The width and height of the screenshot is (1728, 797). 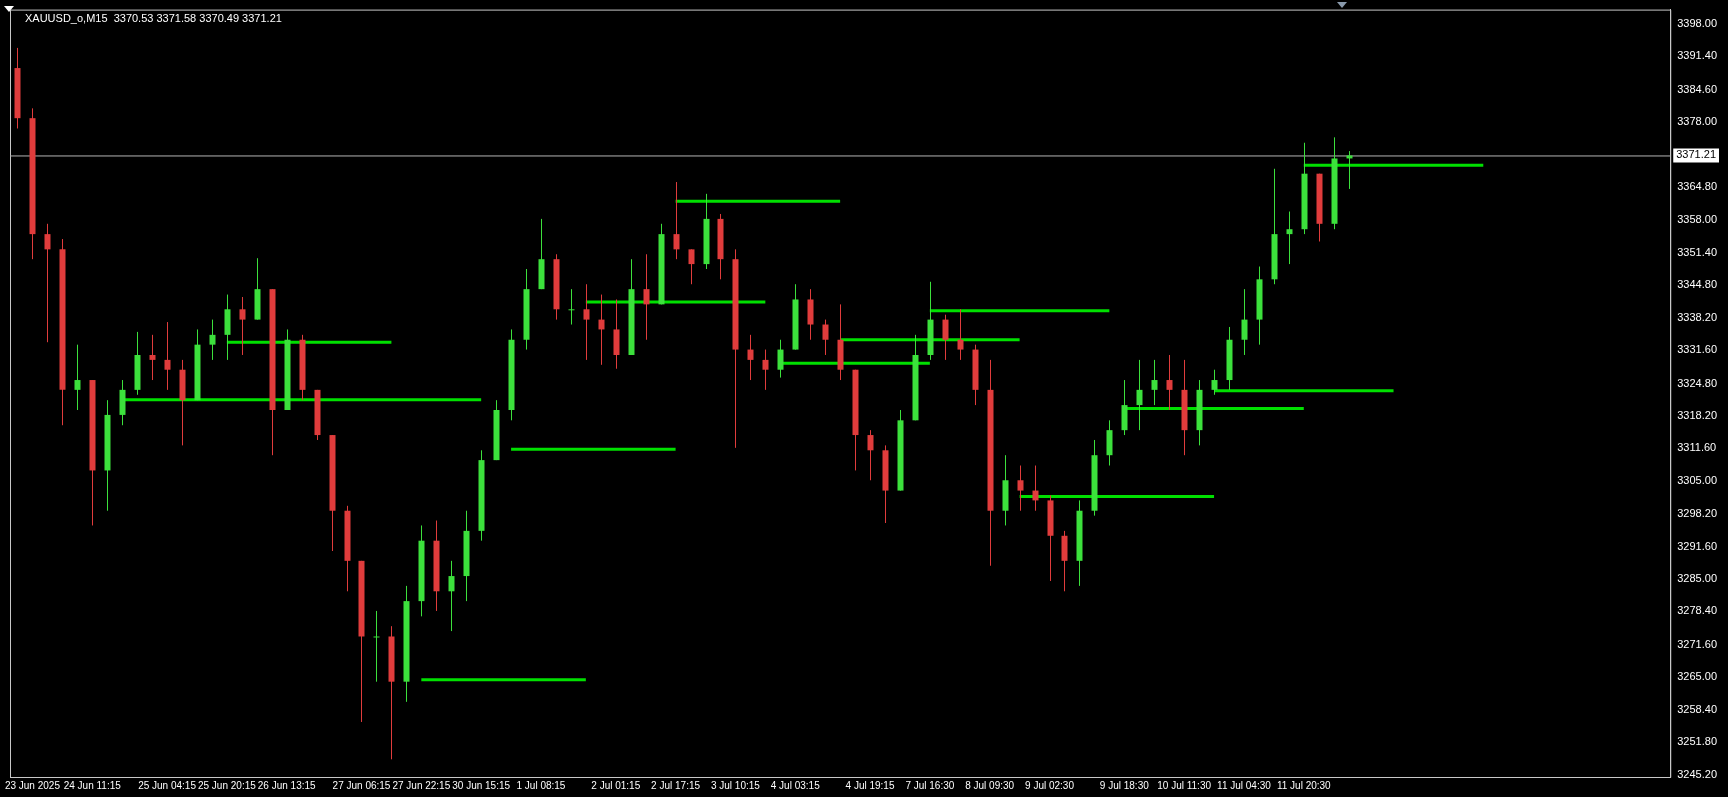 I want to click on x-tick-label: 11 Jul 20:30, so click(x=1304, y=785).